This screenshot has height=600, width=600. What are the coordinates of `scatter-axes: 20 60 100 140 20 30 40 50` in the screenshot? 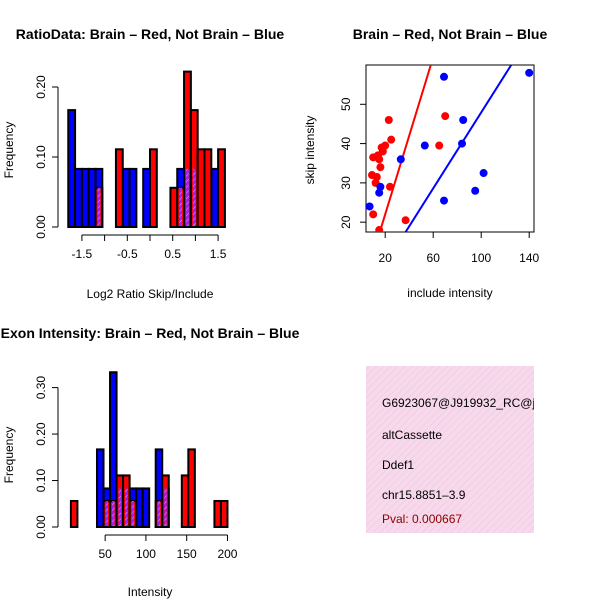 It's located at (439, 181).